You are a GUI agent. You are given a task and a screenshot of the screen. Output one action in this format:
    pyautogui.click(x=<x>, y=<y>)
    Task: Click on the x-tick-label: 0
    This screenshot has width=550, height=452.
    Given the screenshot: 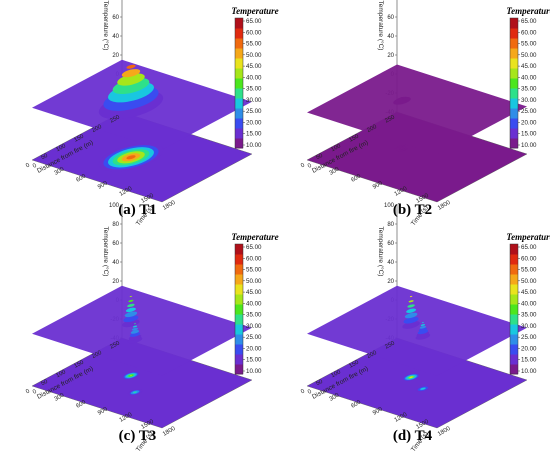 What is the action you would take?
    pyautogui.click(x=35, y=166)
    